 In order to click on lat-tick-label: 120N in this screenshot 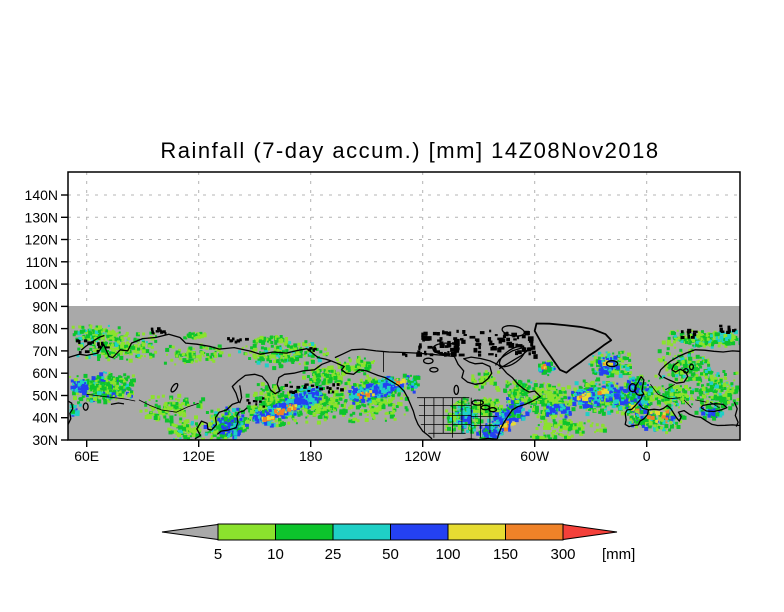, I will do `click(41, 240)`.